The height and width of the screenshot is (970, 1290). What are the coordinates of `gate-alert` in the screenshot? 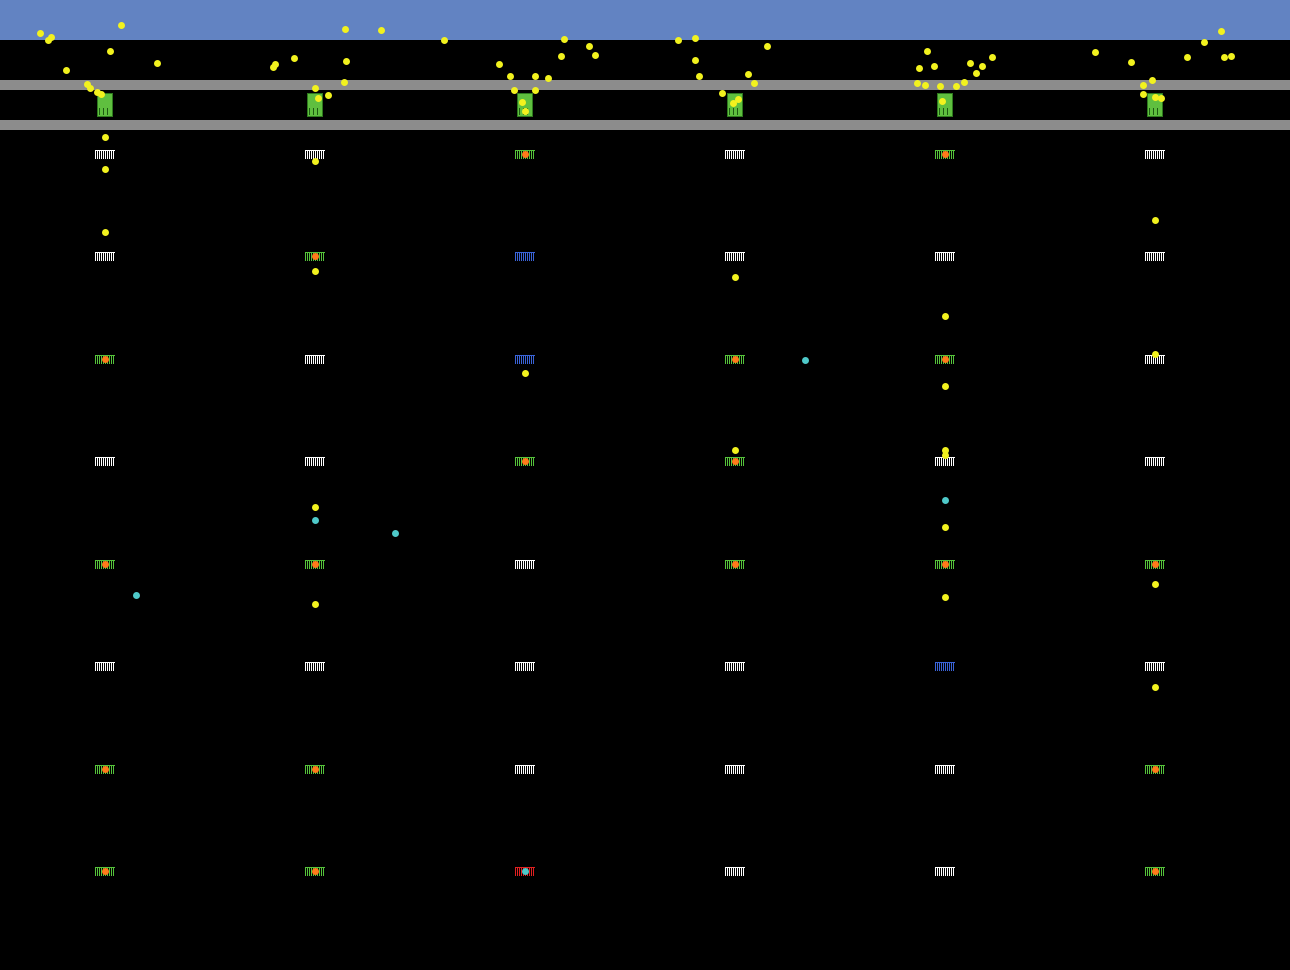 It's located at (525, 871).